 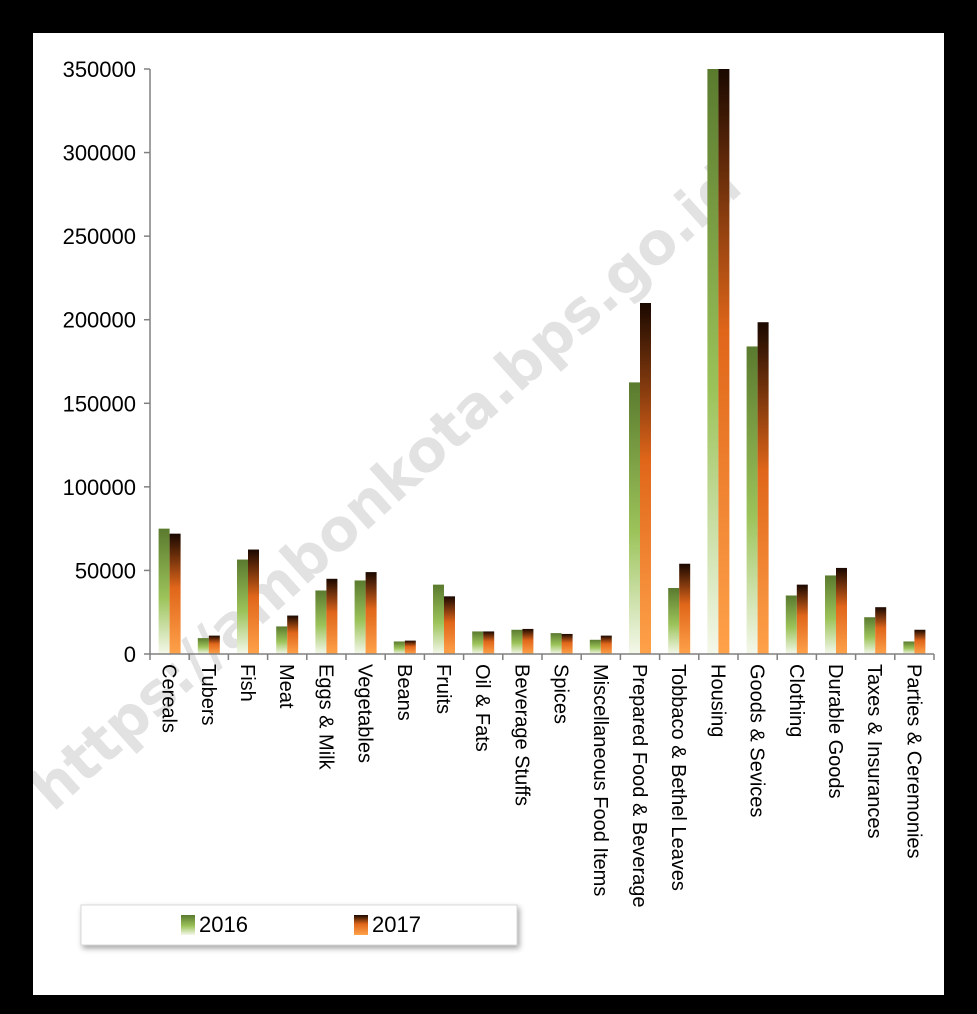 What do you see at coordinates (757, 740) in the screenshot?
I see `x-tick-label: Goods & Sevices` at bounding box center [757, 740].